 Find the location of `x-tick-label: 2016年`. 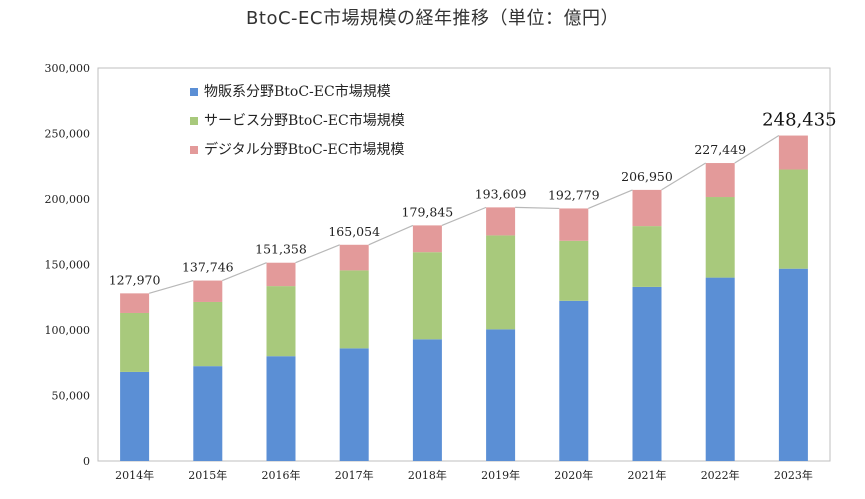

x-tick-label: 2016年 is located at coordinates (281, 475).